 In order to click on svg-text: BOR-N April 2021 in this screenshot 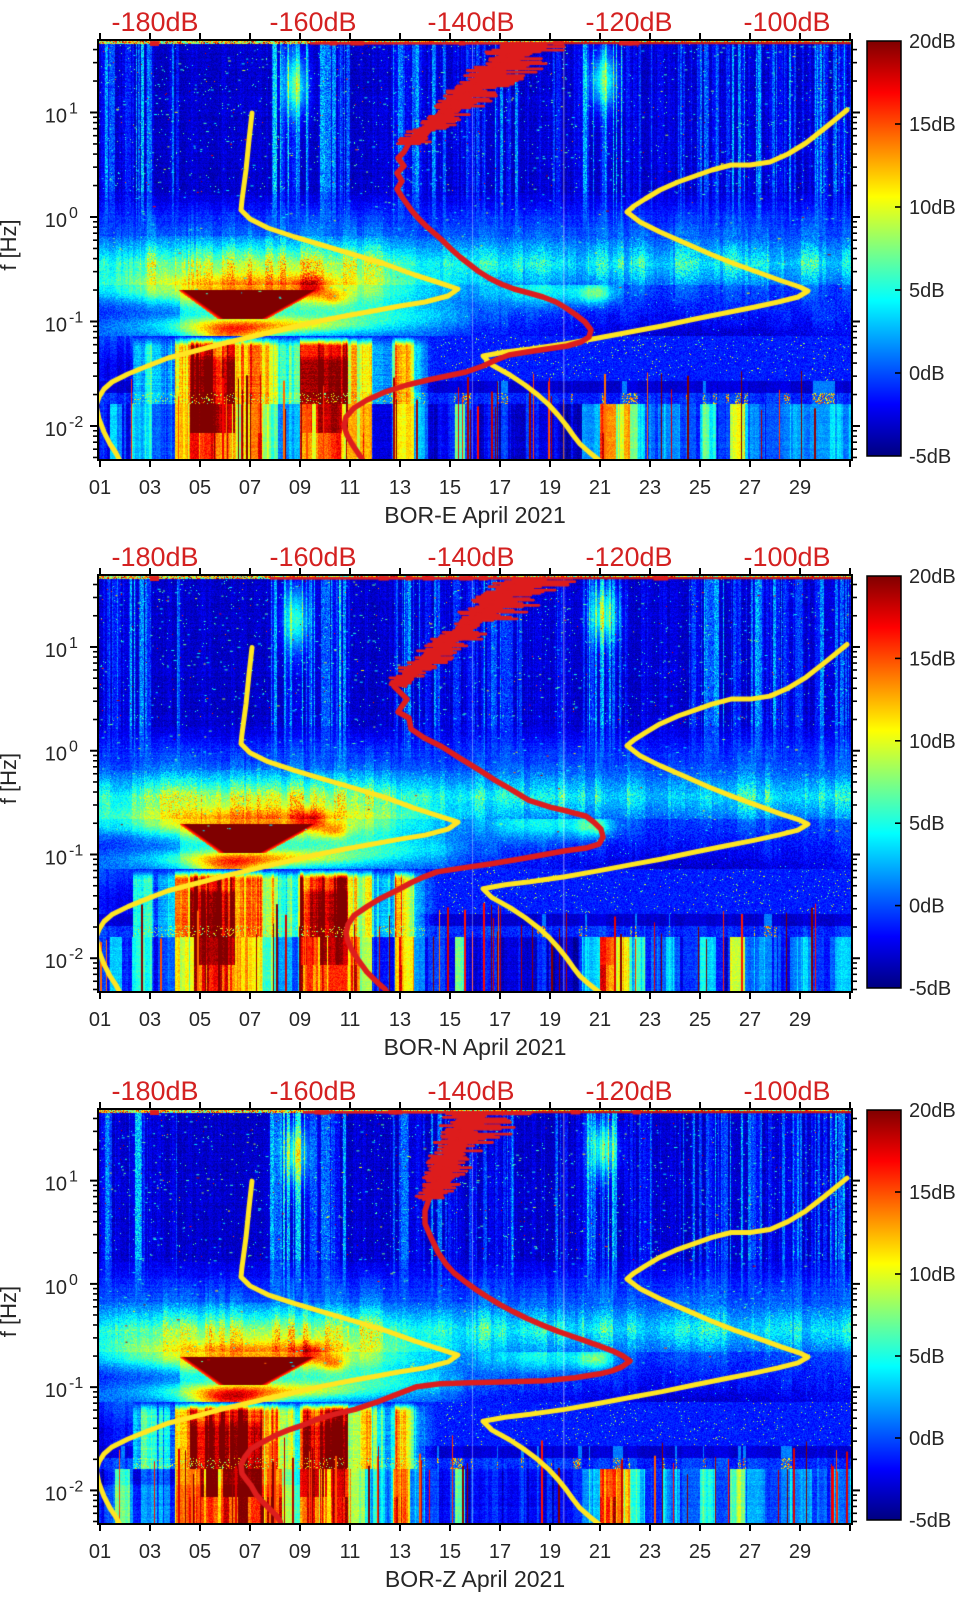, I will do `click(475, 1047)`.